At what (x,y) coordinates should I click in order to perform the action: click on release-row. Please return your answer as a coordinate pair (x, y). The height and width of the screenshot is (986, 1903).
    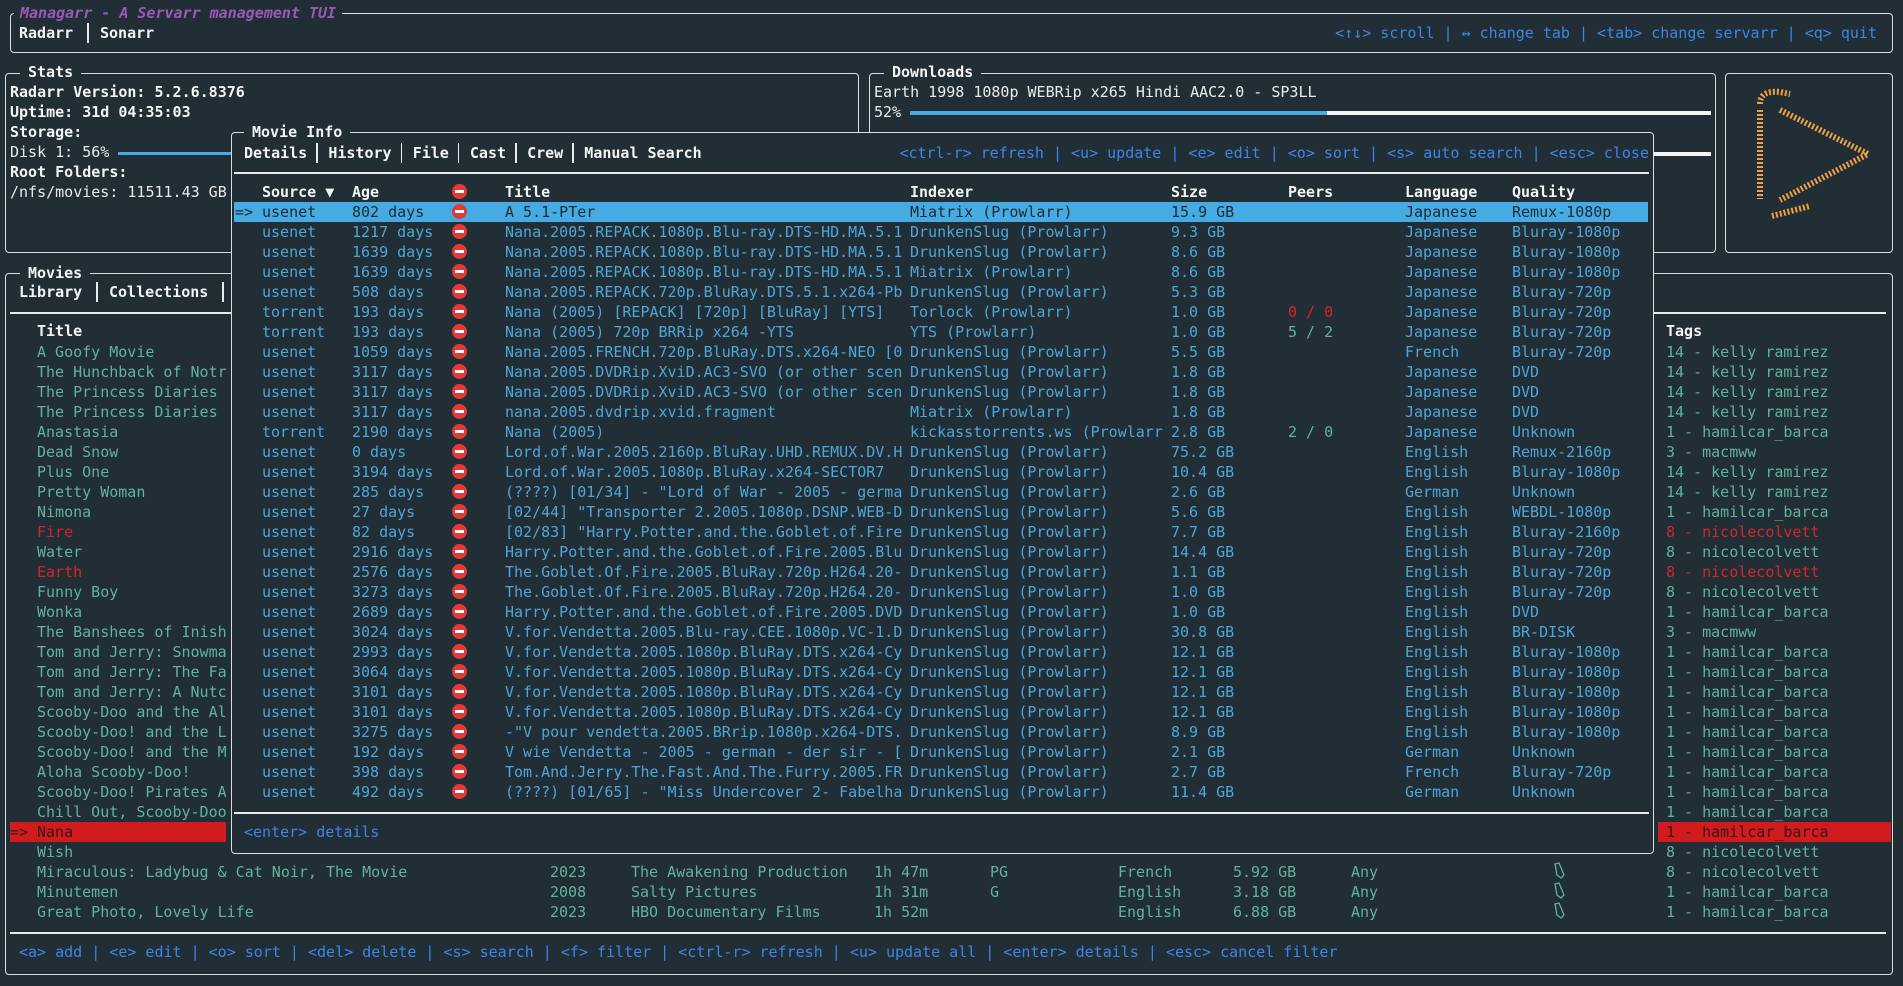
    Looking at the image, I should click on (941, 212).